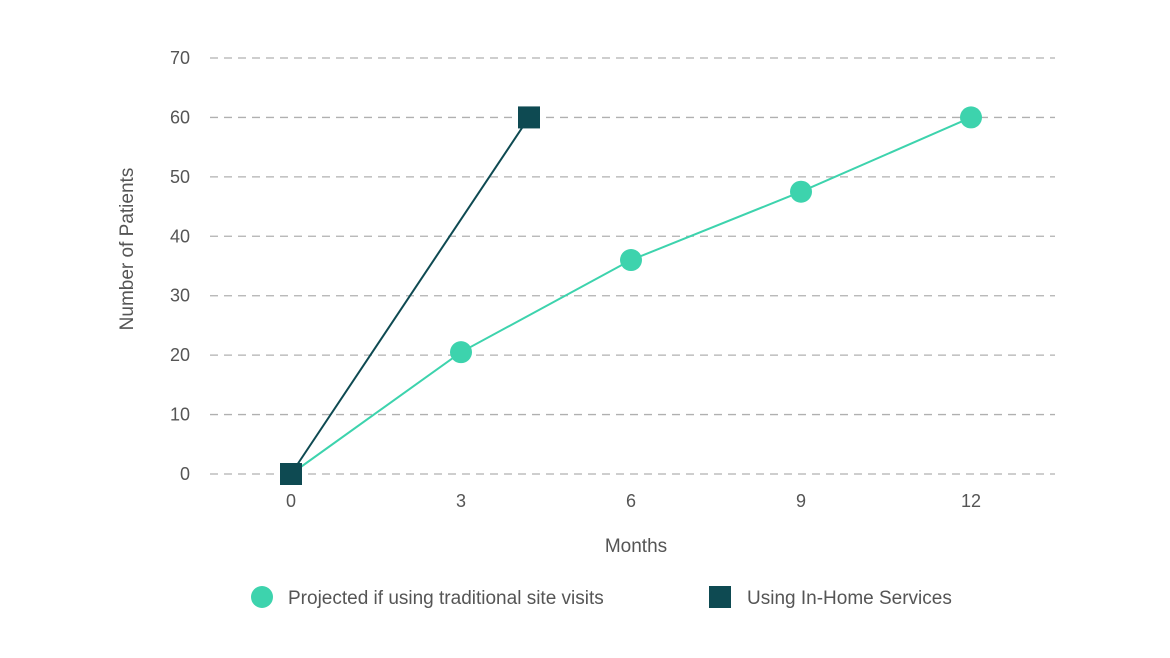  I want to click on y-tick-label: 50, so click(180, 177).